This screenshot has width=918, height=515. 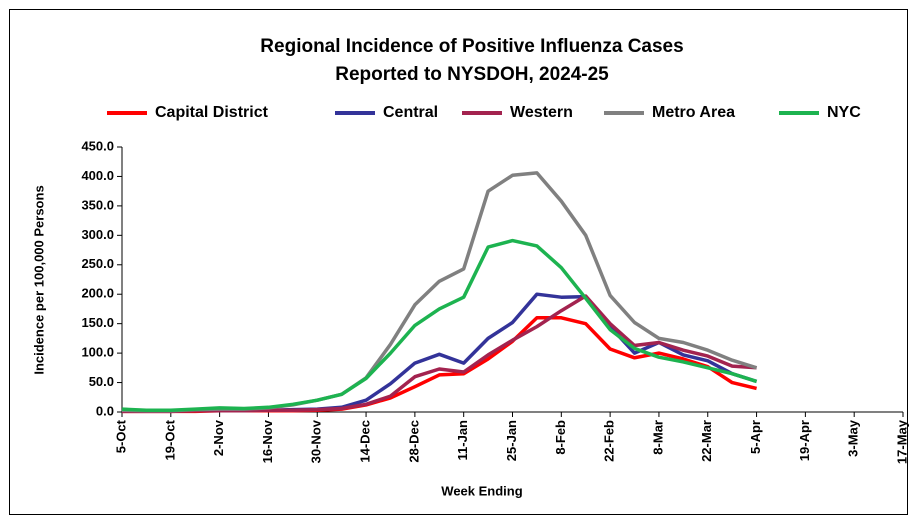 I want to click on x-tick-label: 17-May, so click(x=901, y=441).